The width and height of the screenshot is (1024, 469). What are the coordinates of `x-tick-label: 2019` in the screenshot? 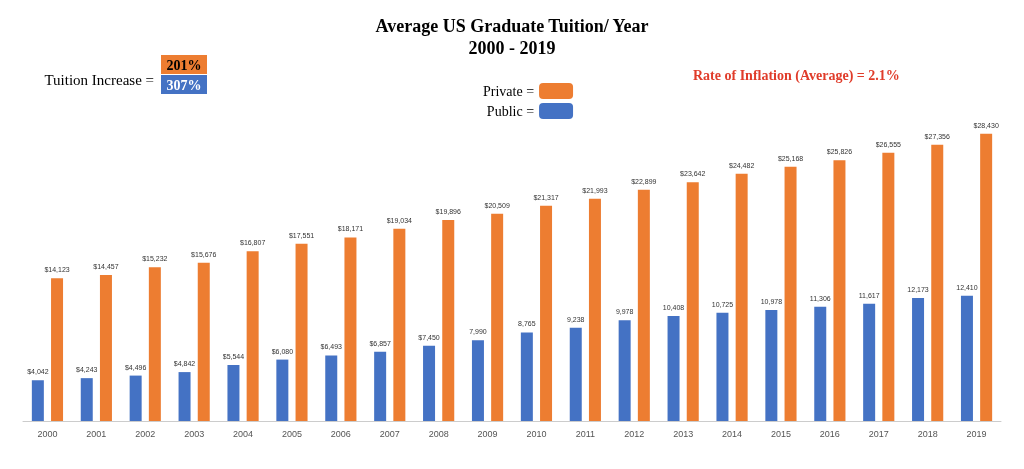 It's located at (976, 433).